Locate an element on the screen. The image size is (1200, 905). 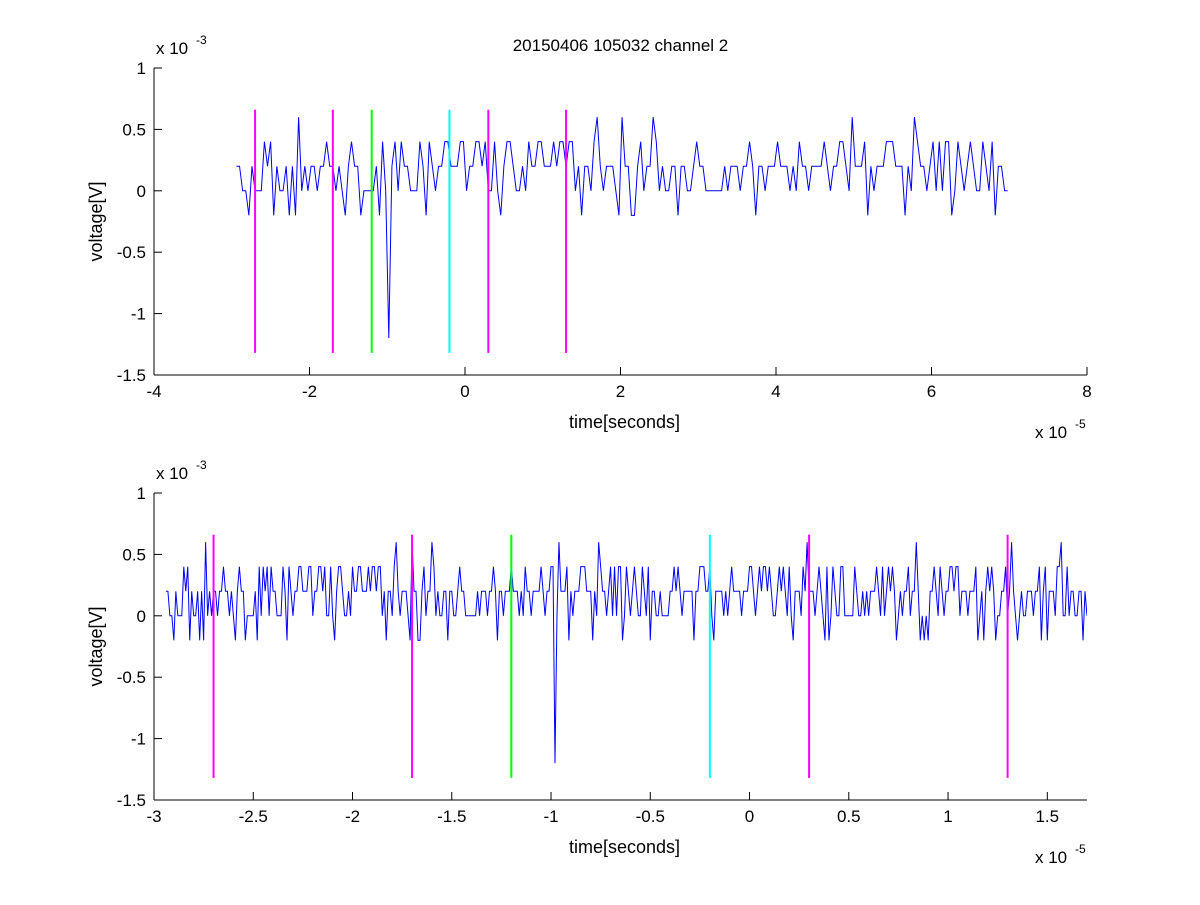
x-tick-label: -3 is located at coordinates (153, 816).